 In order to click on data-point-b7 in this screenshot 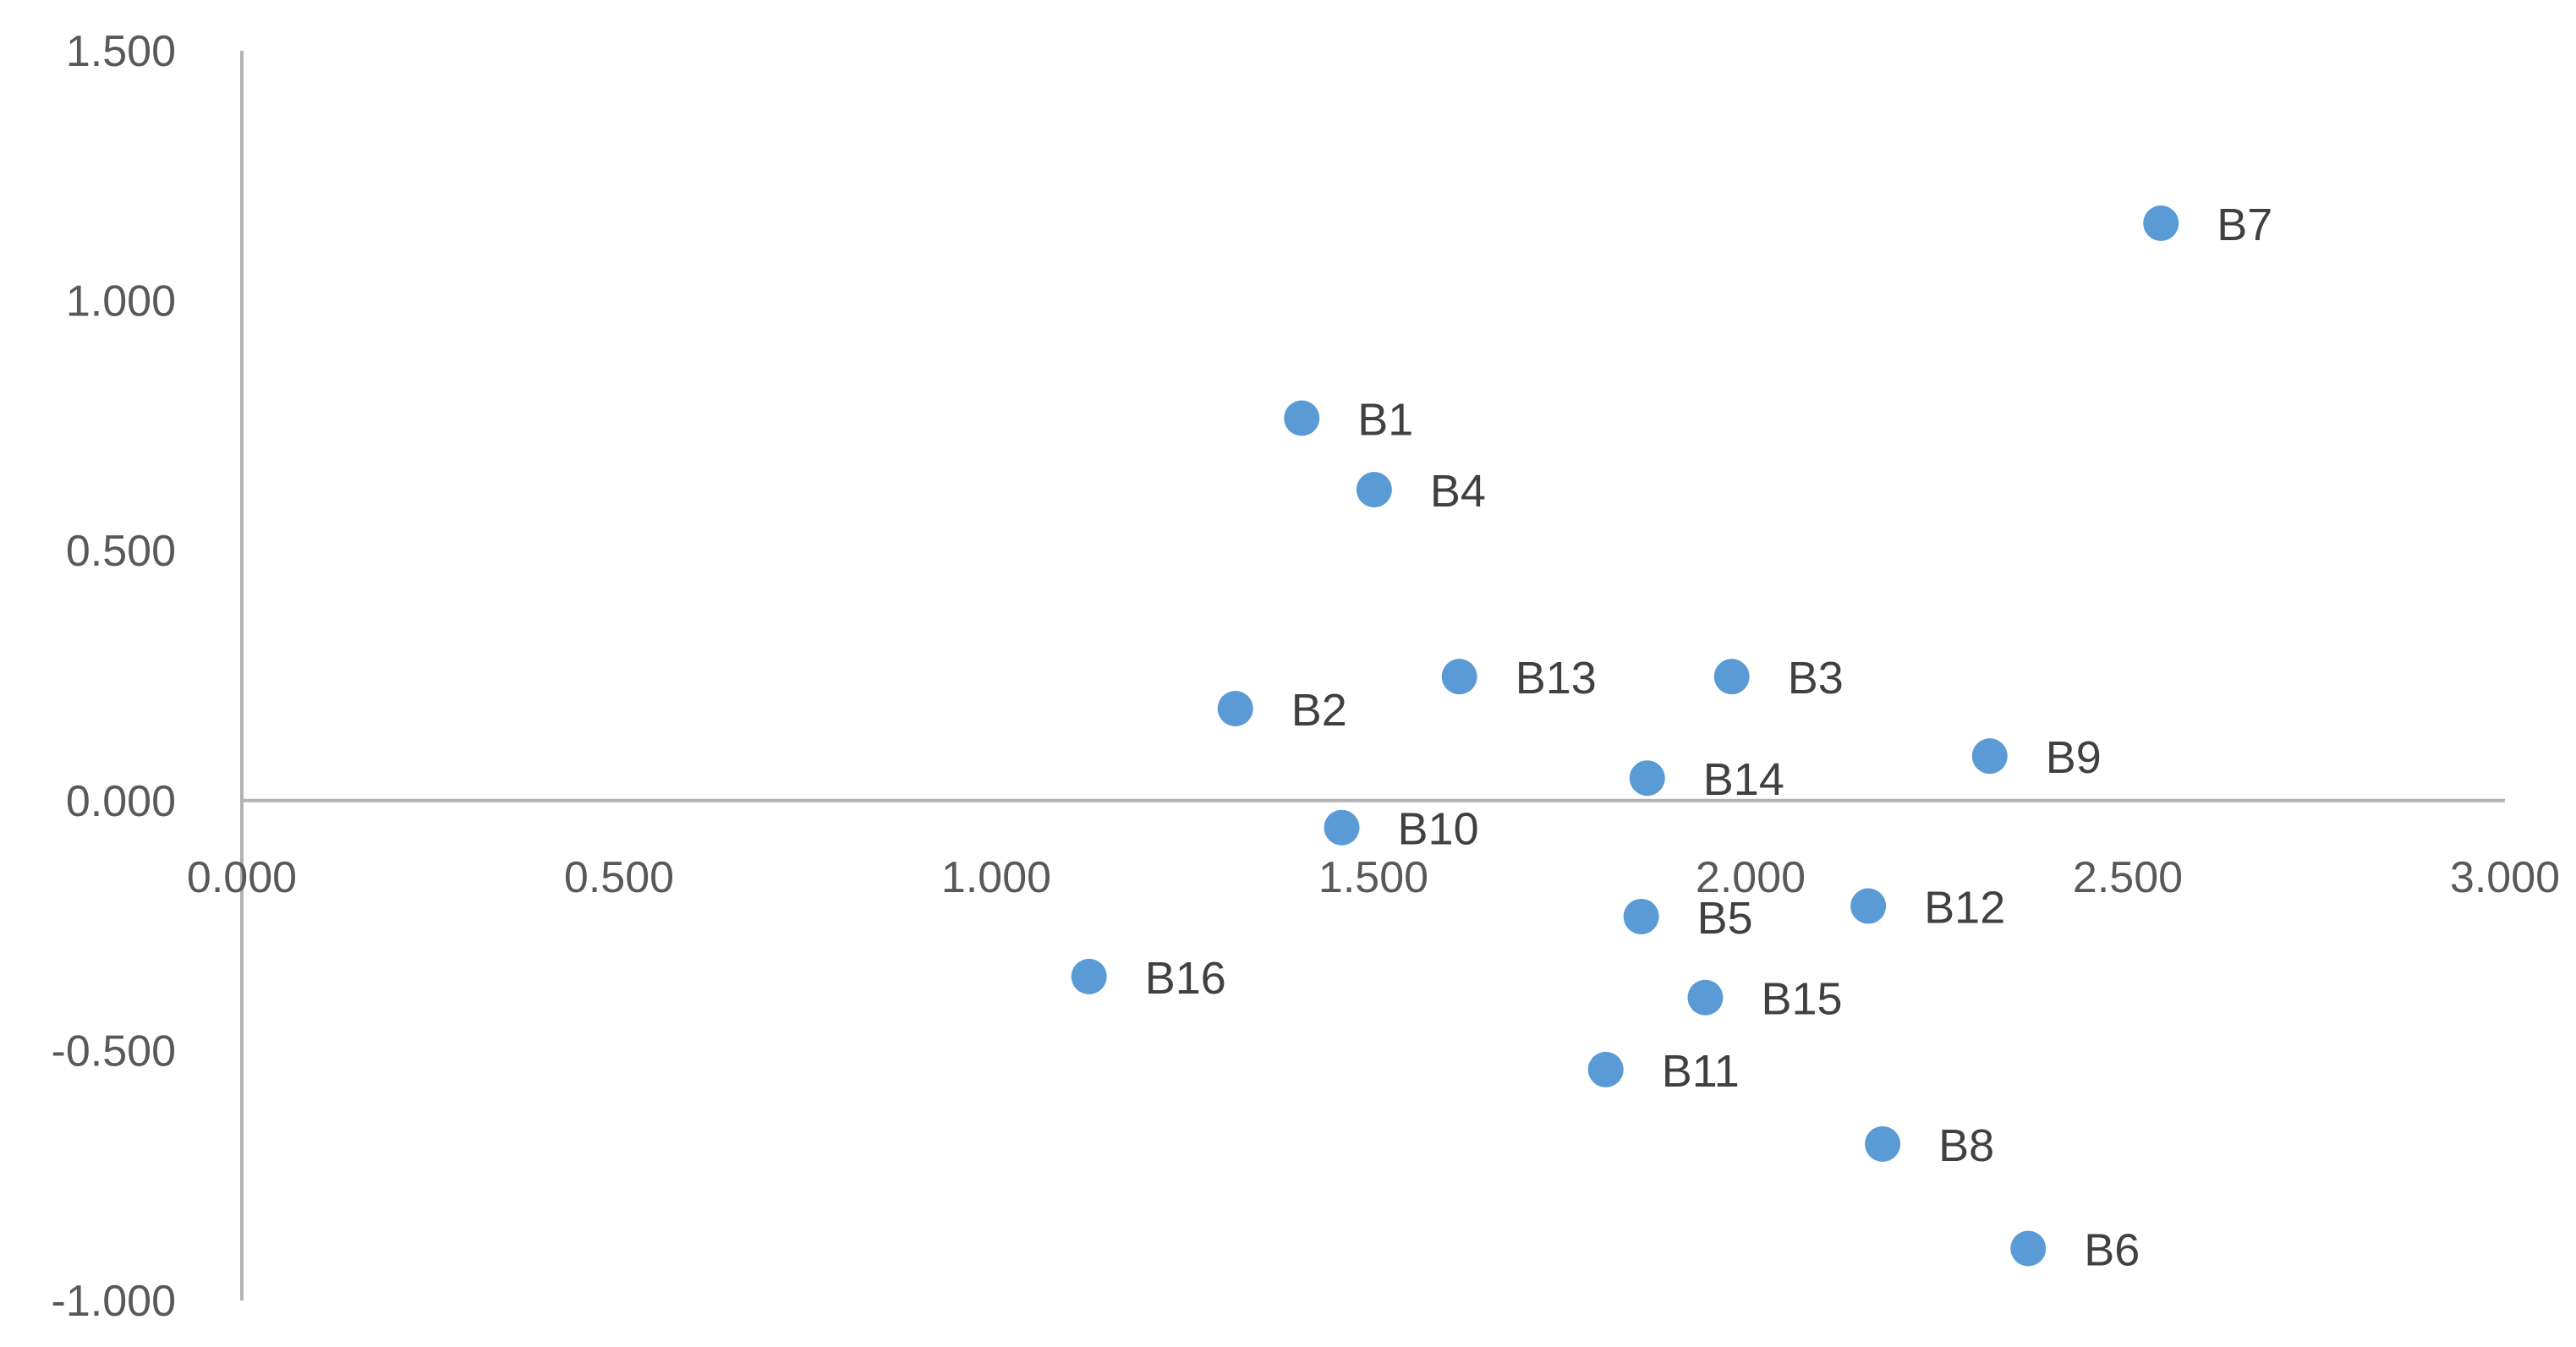, I will do `click(2161, 223)`.